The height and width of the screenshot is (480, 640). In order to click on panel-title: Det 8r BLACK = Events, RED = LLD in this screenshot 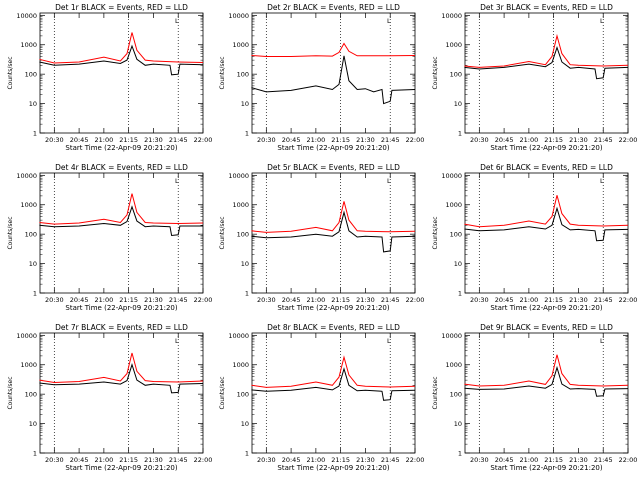, I will do `click(333, 327)`.